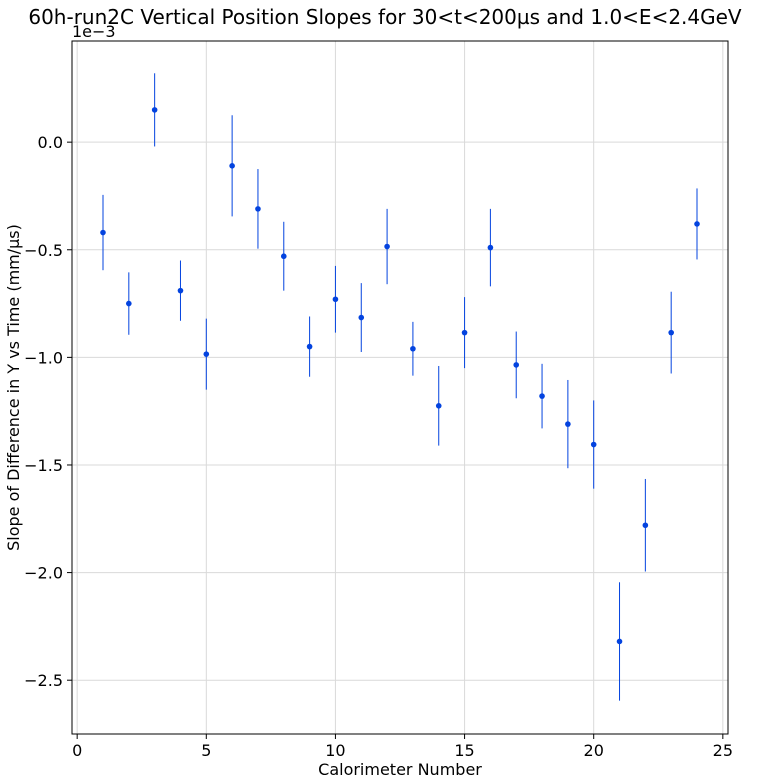 This screenshot has width=764, height=784. I want to click on y-axis-label: Slope of Difference in Y vs Time (mm/µs), so click(13, 387).